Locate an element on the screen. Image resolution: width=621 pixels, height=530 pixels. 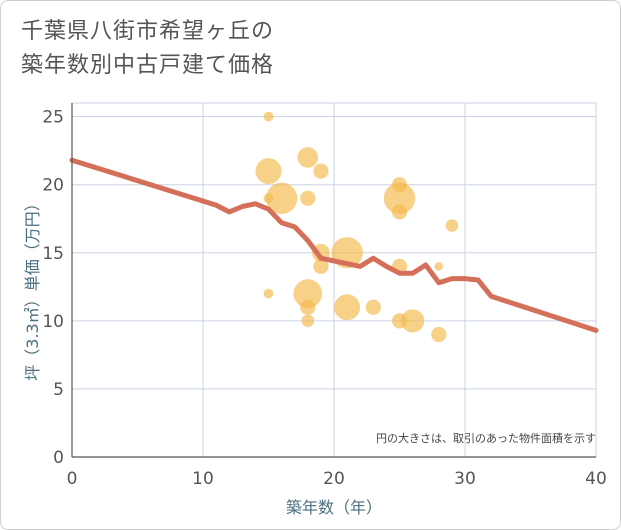
y-tick-label: 15 is located at coordinates (53, 254).